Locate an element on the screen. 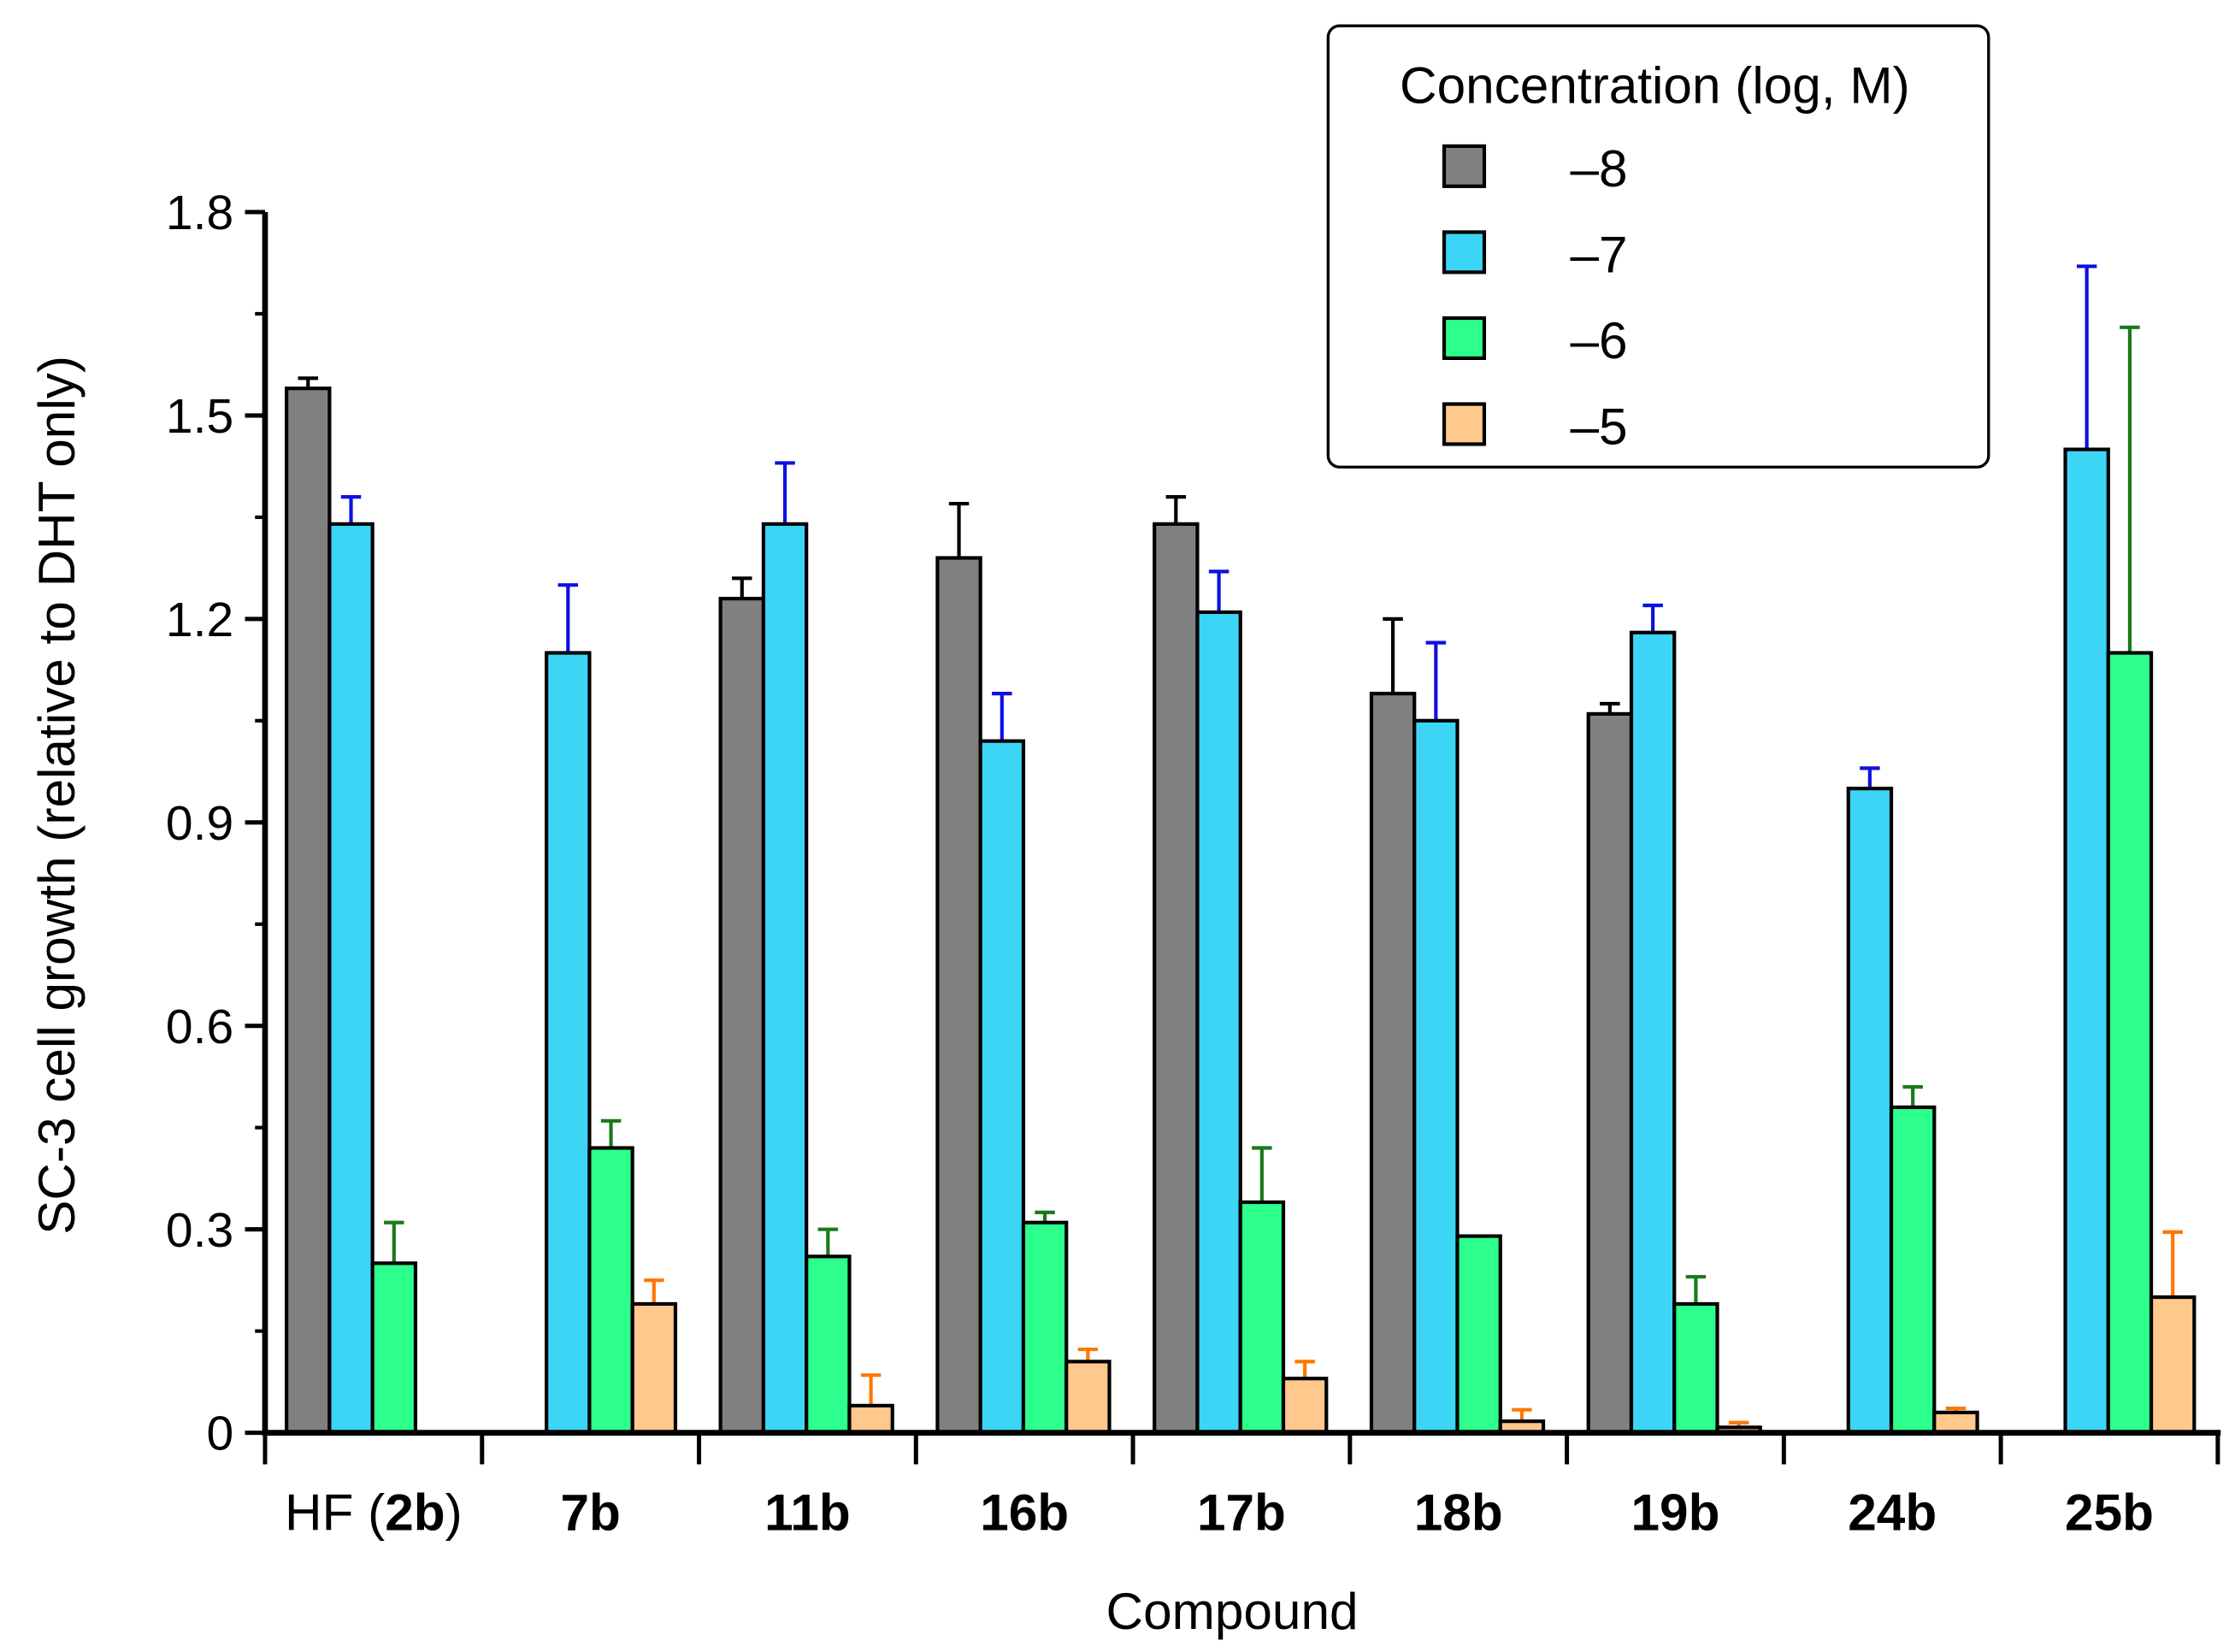 The image size is (2235, 1652). legend-box is located at coordinates (1658, 246).